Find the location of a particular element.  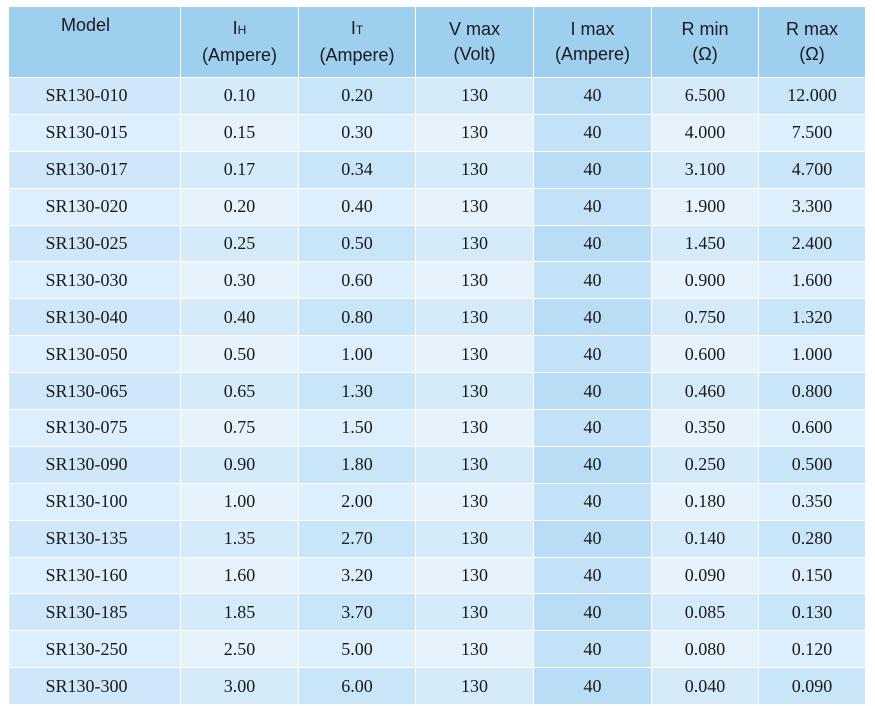

cell-rmax: 12.000 is located at coordinates (812, 96).